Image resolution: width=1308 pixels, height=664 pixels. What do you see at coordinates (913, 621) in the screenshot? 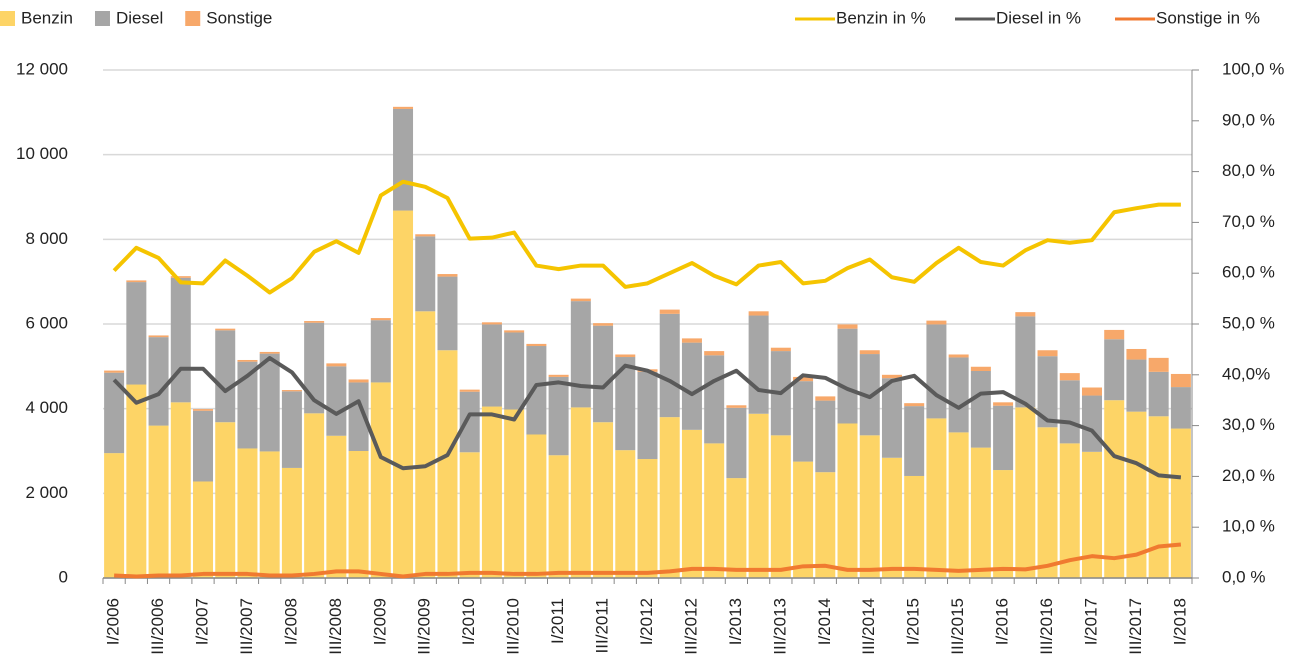
I see `x-tick-label: I/2015` at bounding box center [913, 621].